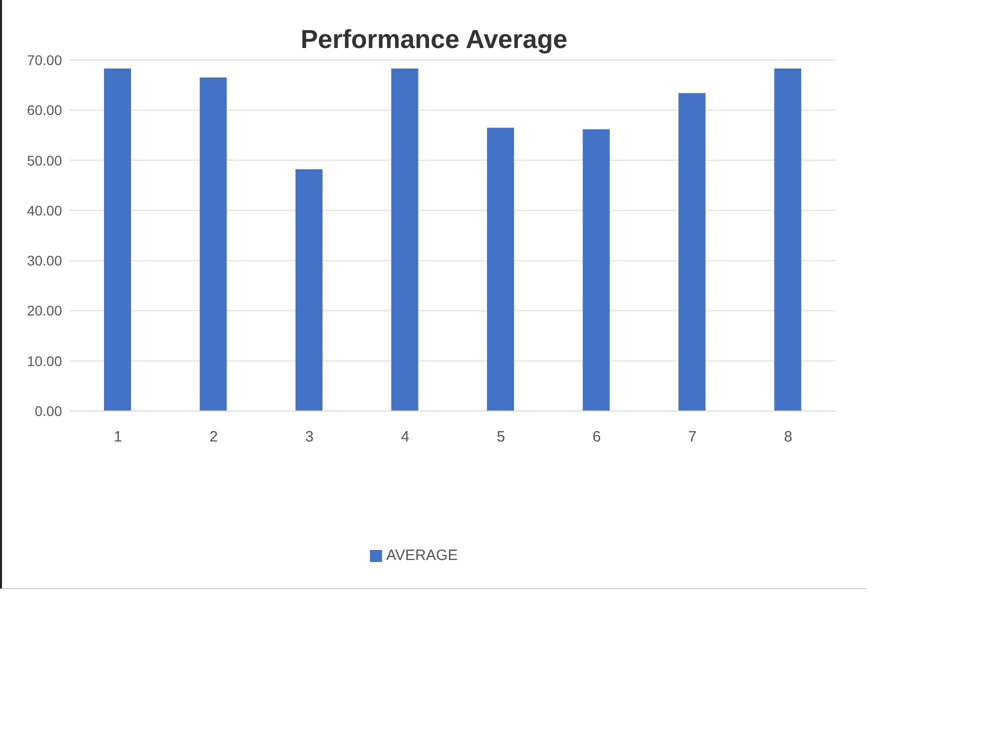 Image resolution: width=1000 pixels, height=750 pixels. What do you see at coordinates (213, 437) in the screenshot?
I see `x-tick-label: 2` at bounding box center [213, 437].